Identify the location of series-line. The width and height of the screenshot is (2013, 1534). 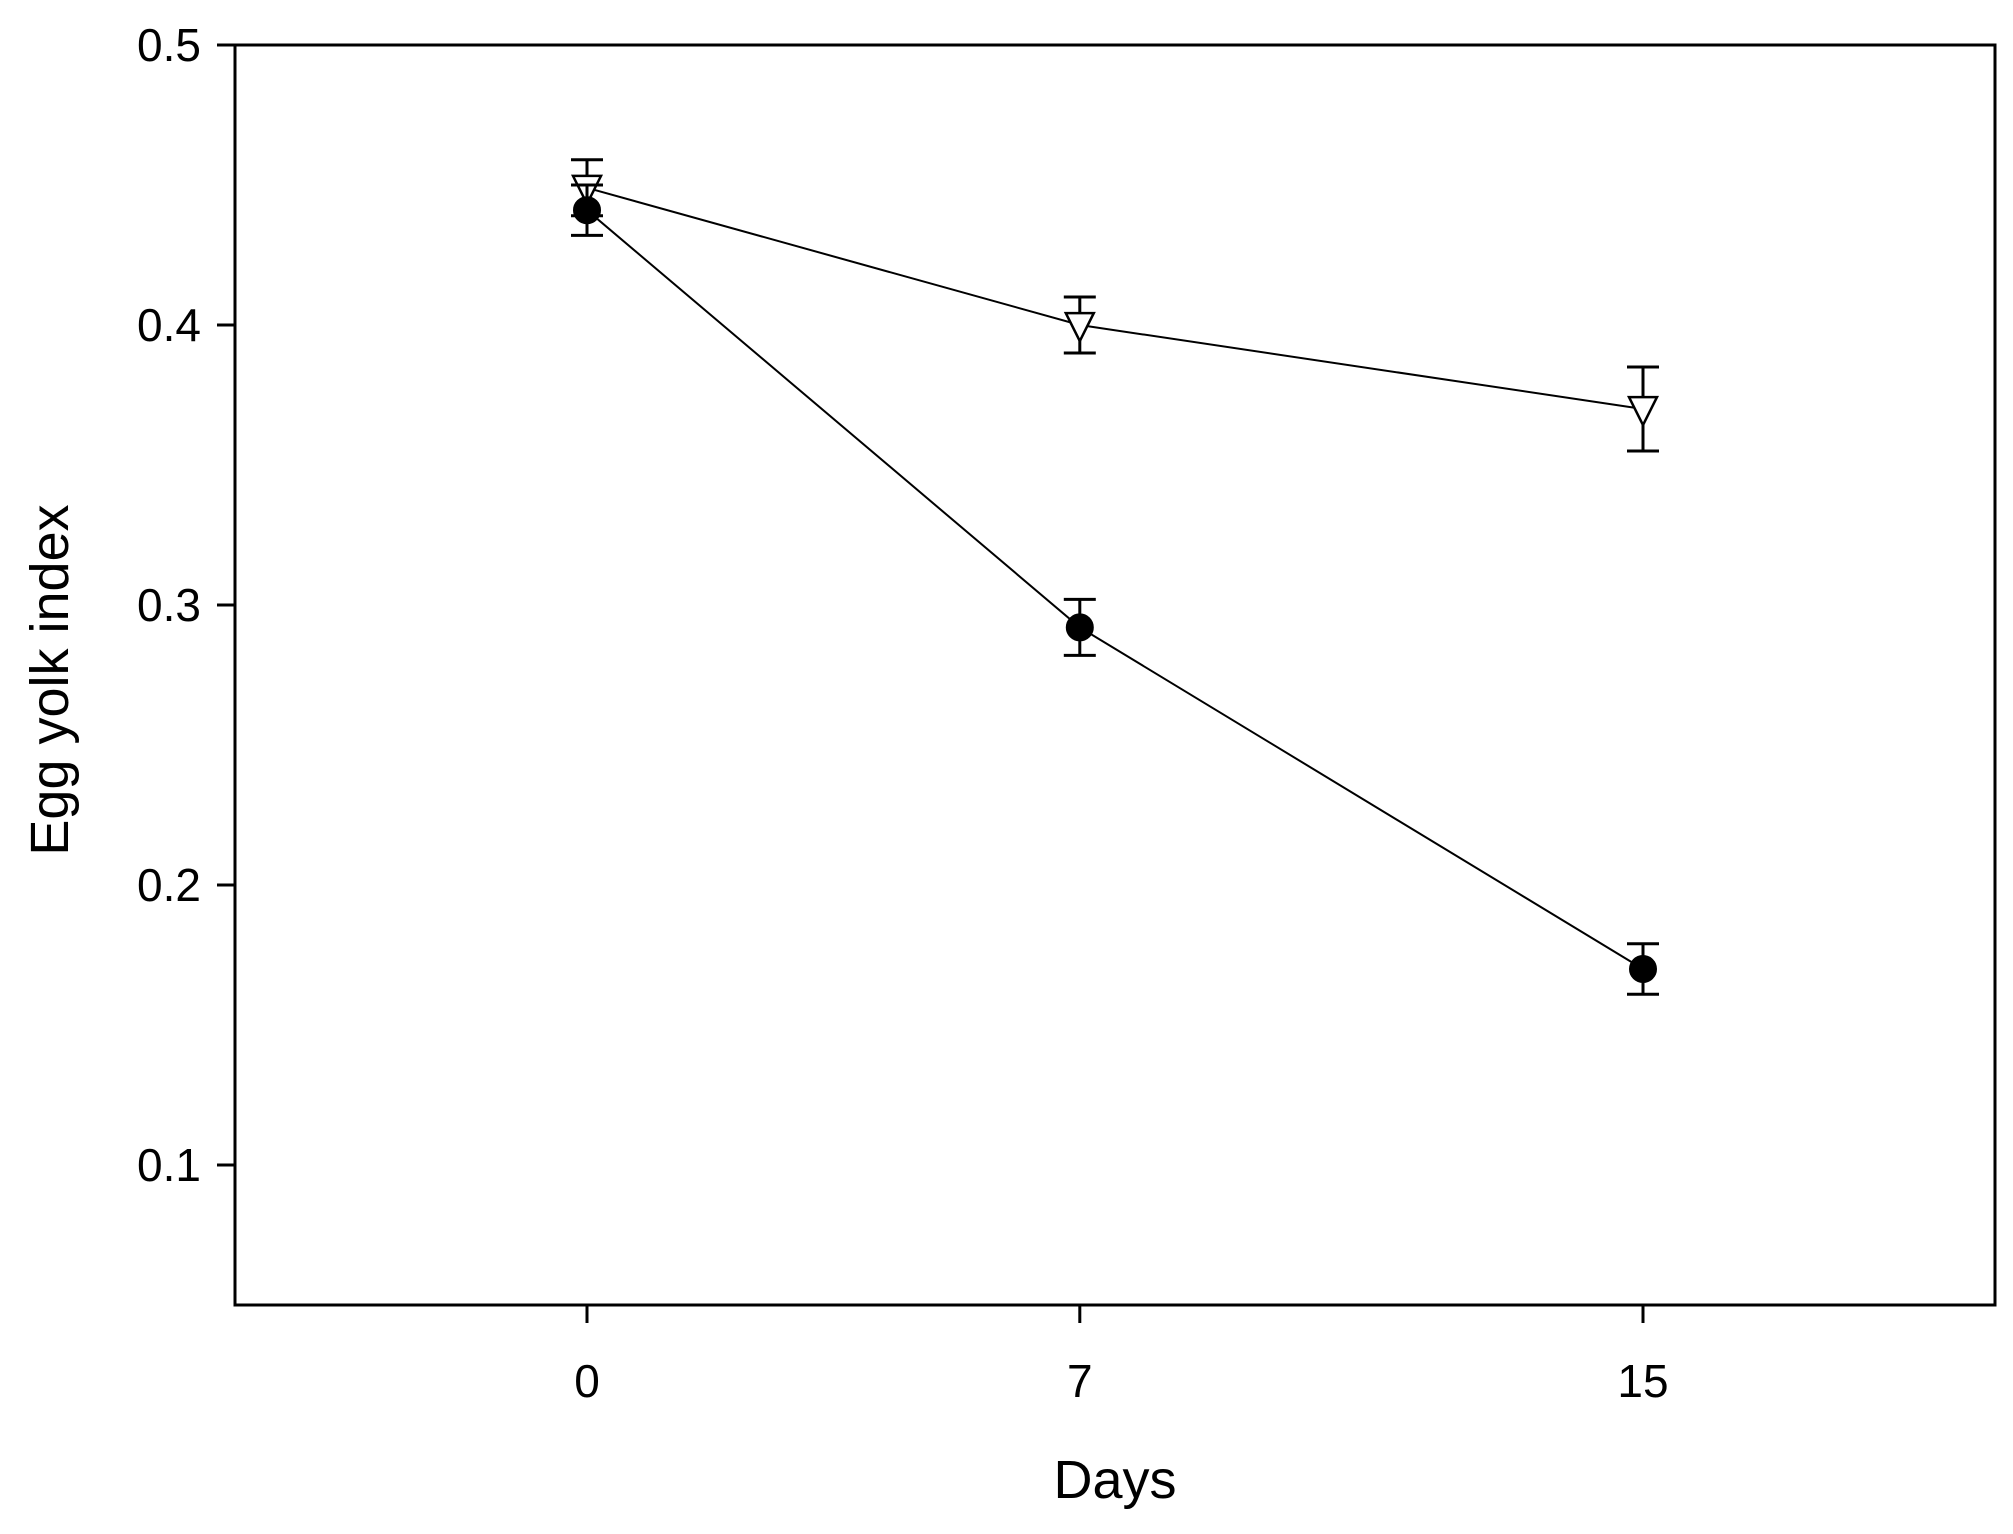
(1115, 298).